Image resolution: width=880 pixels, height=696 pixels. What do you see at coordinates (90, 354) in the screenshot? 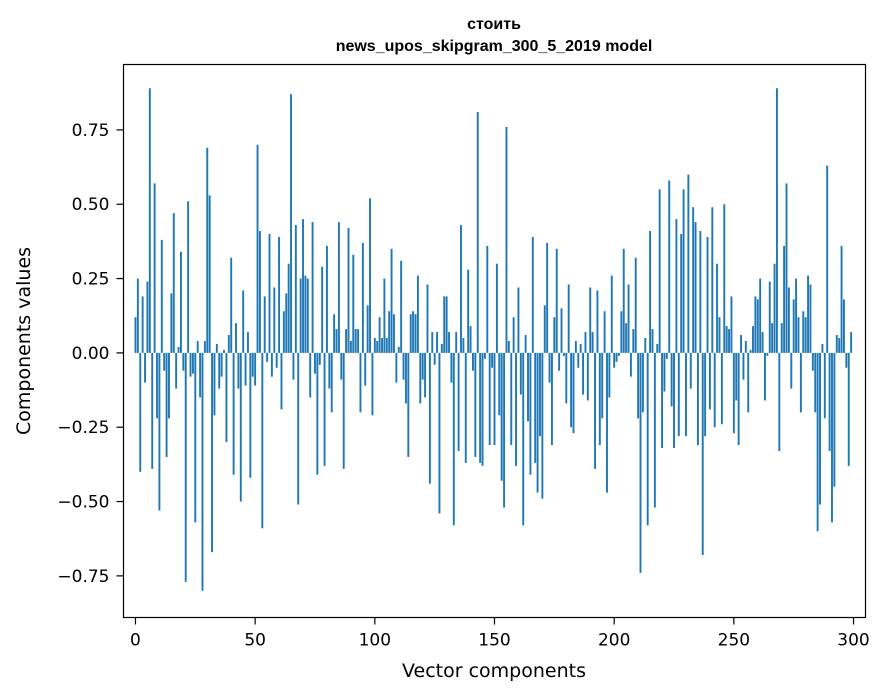
I see `y-axis: −0.75 −0.50 −0.25 0.00 0.25 0.50 0.75` at bounding box center [90, 354].